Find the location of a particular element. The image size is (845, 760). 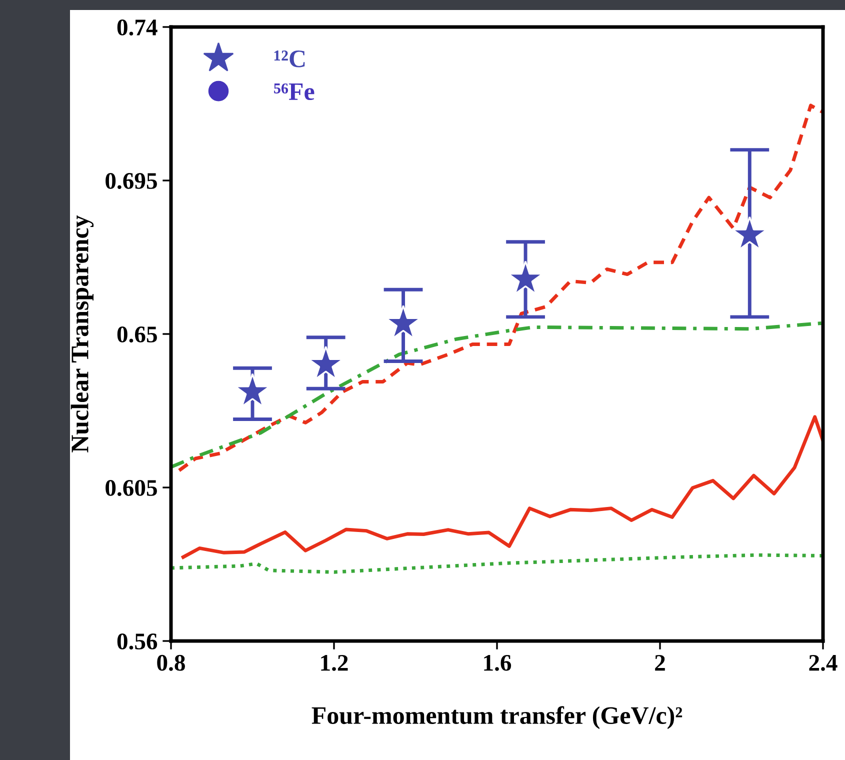

x-tick-label: 1.6 is located at coordinates (498, 662).